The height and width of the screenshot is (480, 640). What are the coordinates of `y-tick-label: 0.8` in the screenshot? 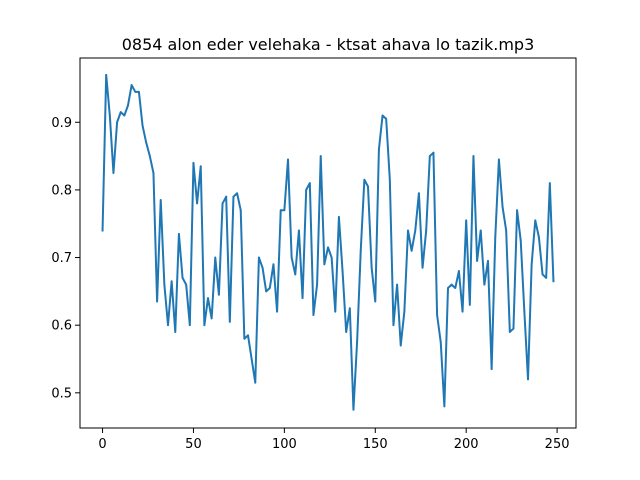 It's located at (61, 190).